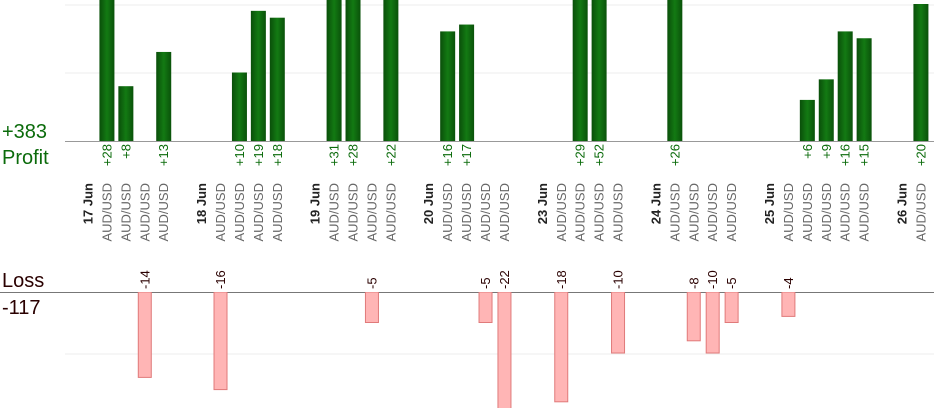  What do you see at coordinates (144, 279) in the screenshot?
I see `value-label: -14` at bounding box center [144, 279].